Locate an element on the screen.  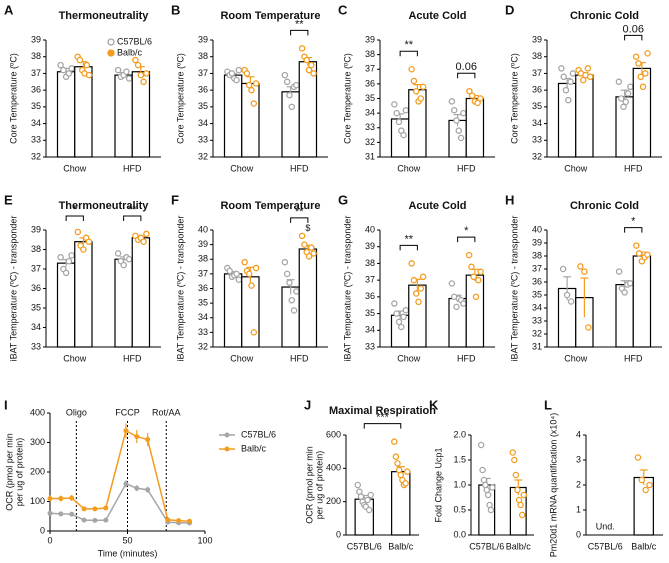
series-line is located at coordinates (120, 476).